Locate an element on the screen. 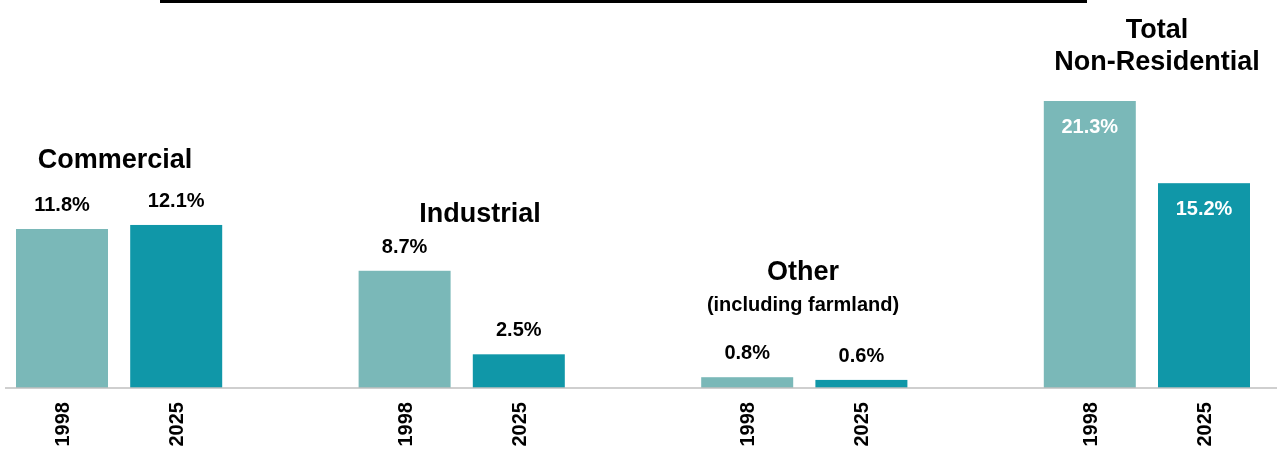  data-label: 0.6% is located at coordinates (861, 354).